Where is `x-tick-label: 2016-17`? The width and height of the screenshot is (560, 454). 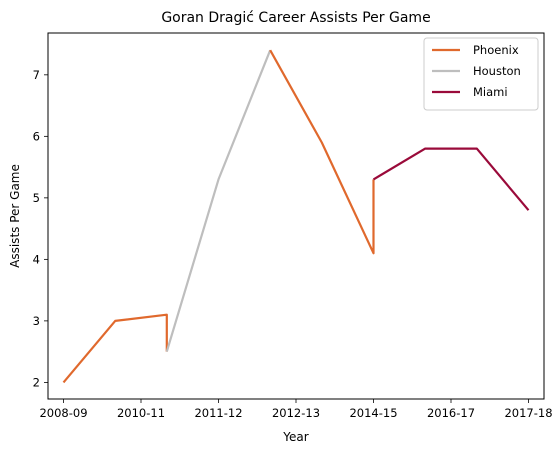 x-tick-label: 2016-17 is located at coordinates (451, 413).